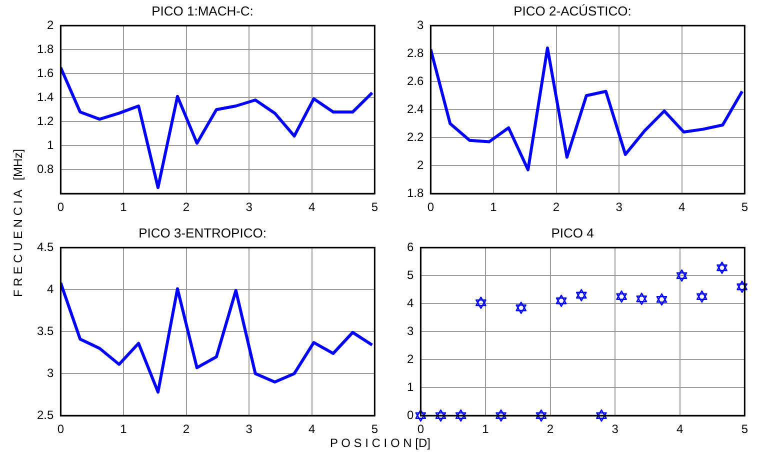  Describe the element at coordinates (45, 121) in the screenshot. I see `y-tick-label: 1.2` at that location.